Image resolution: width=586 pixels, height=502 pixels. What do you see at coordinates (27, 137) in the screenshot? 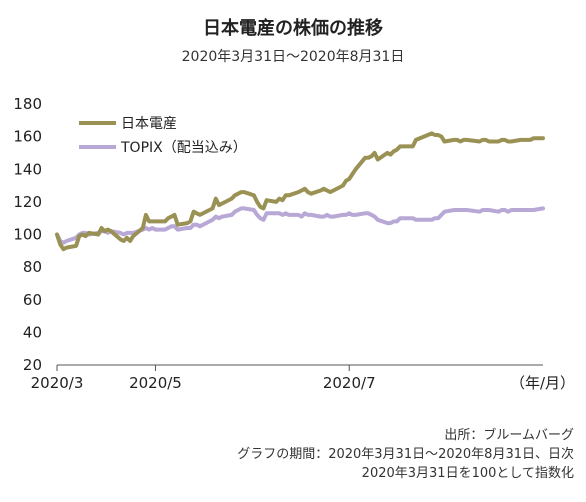
I see `y-tick-label: 160` at bounding box center [27, 137].